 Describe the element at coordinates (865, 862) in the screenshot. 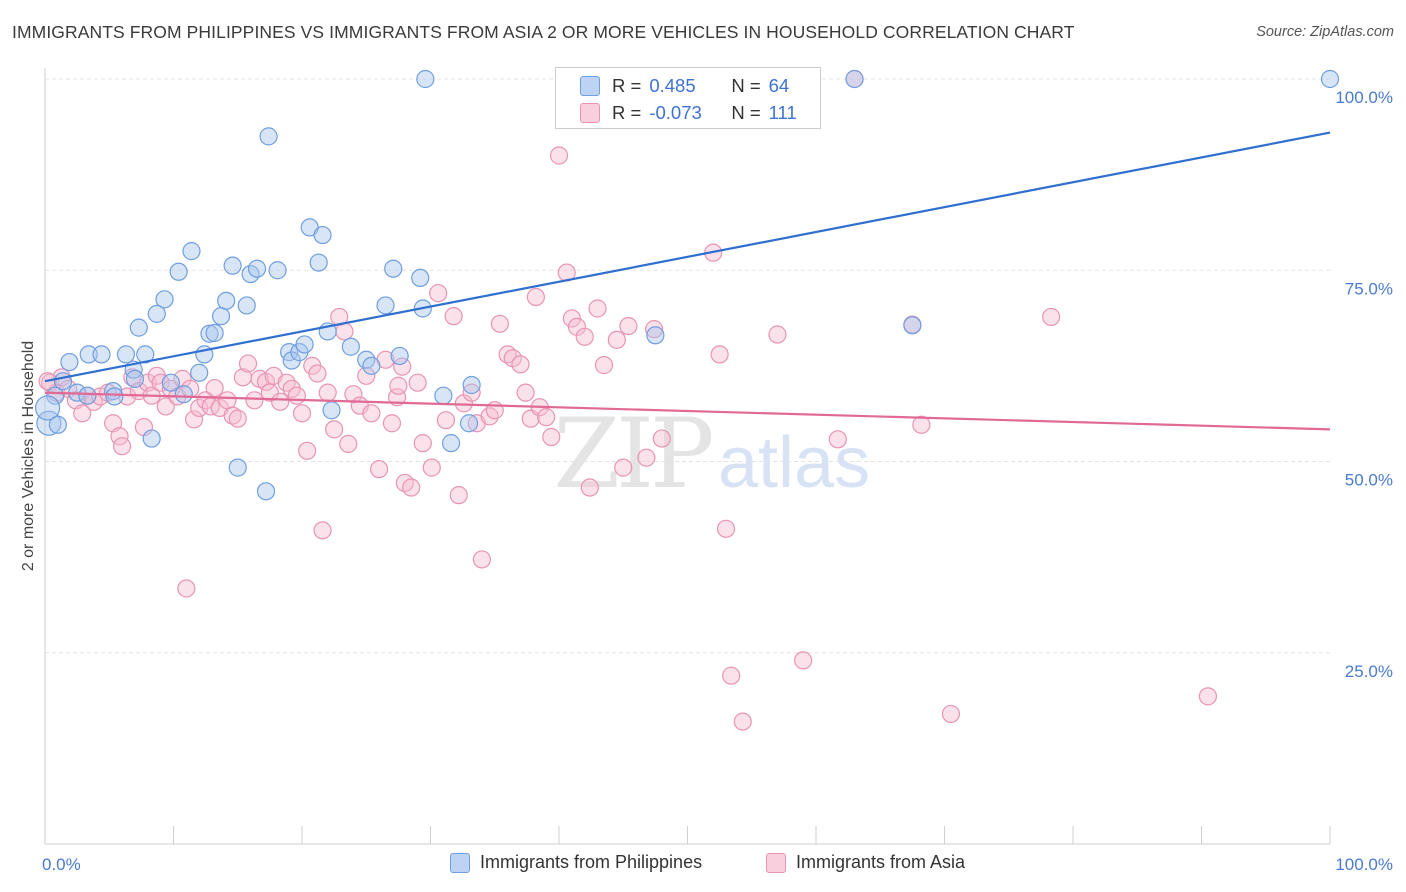

I see `legend-item-asia: Immigrants from Asia` at that location.